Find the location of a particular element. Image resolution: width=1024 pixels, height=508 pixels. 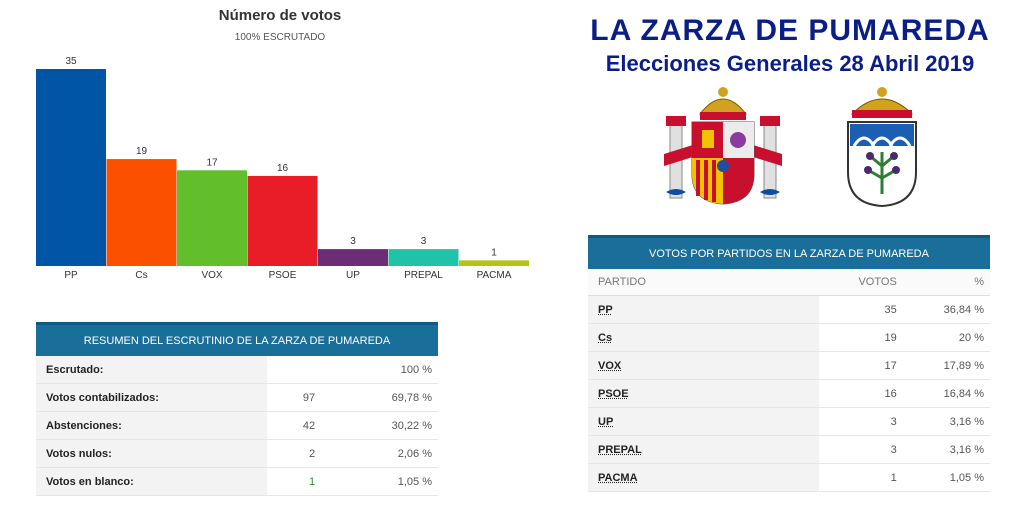

data-label: 16 is located at coordinates (283, 168).